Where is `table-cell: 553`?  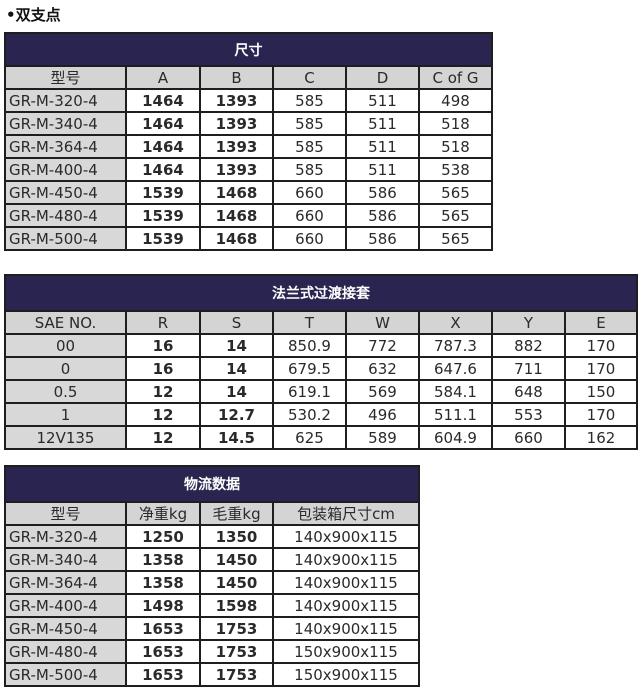
table-cell: 553 is located at coordinates (528, 414).